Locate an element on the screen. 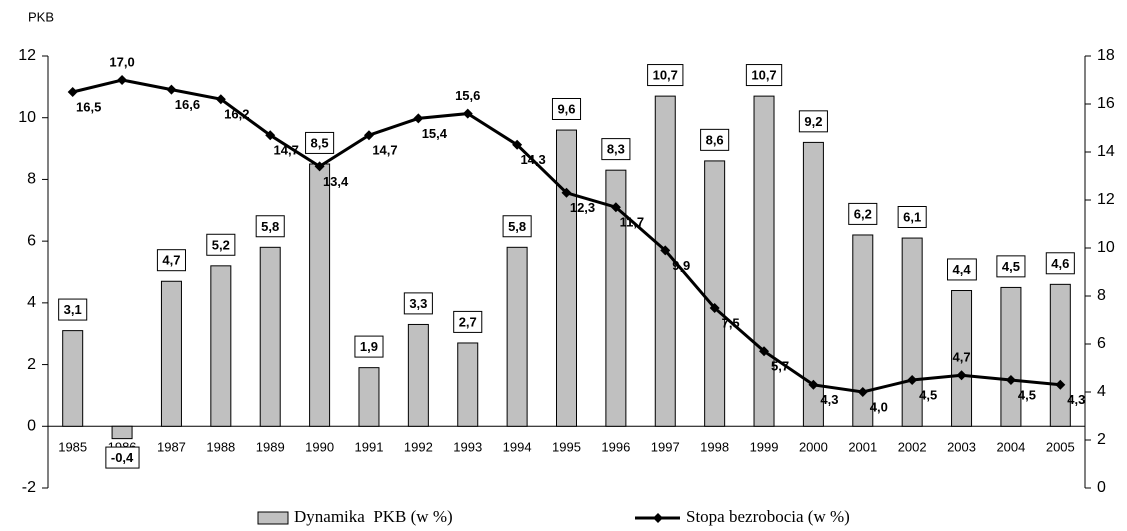 The image size is (1127, 531). y2-tick-label: 16 is located at coordinates (1106, 103).